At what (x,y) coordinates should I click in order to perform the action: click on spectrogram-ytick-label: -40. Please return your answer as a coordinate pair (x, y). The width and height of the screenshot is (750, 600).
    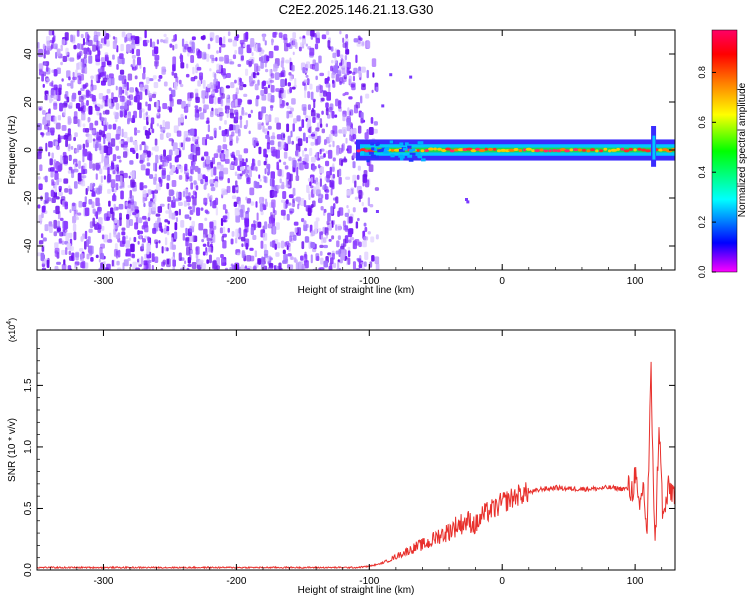
    Looking at the image, I should click on (28, 245).